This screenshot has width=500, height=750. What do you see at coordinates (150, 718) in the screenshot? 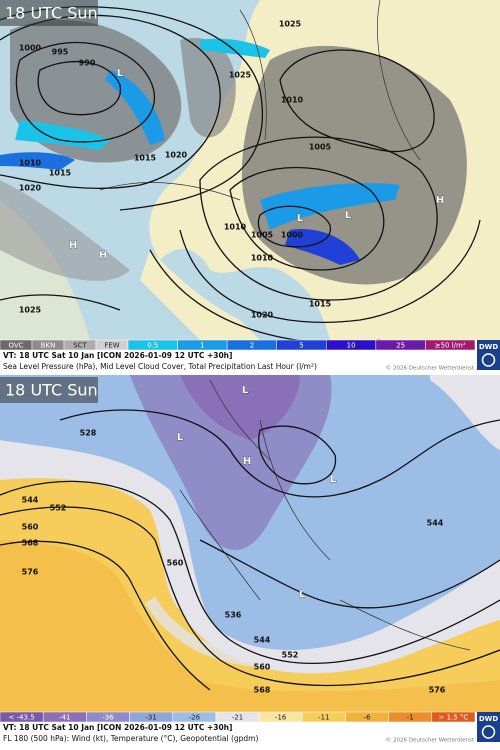
I see `legend-label: -31` at bounding box center [150, 718].